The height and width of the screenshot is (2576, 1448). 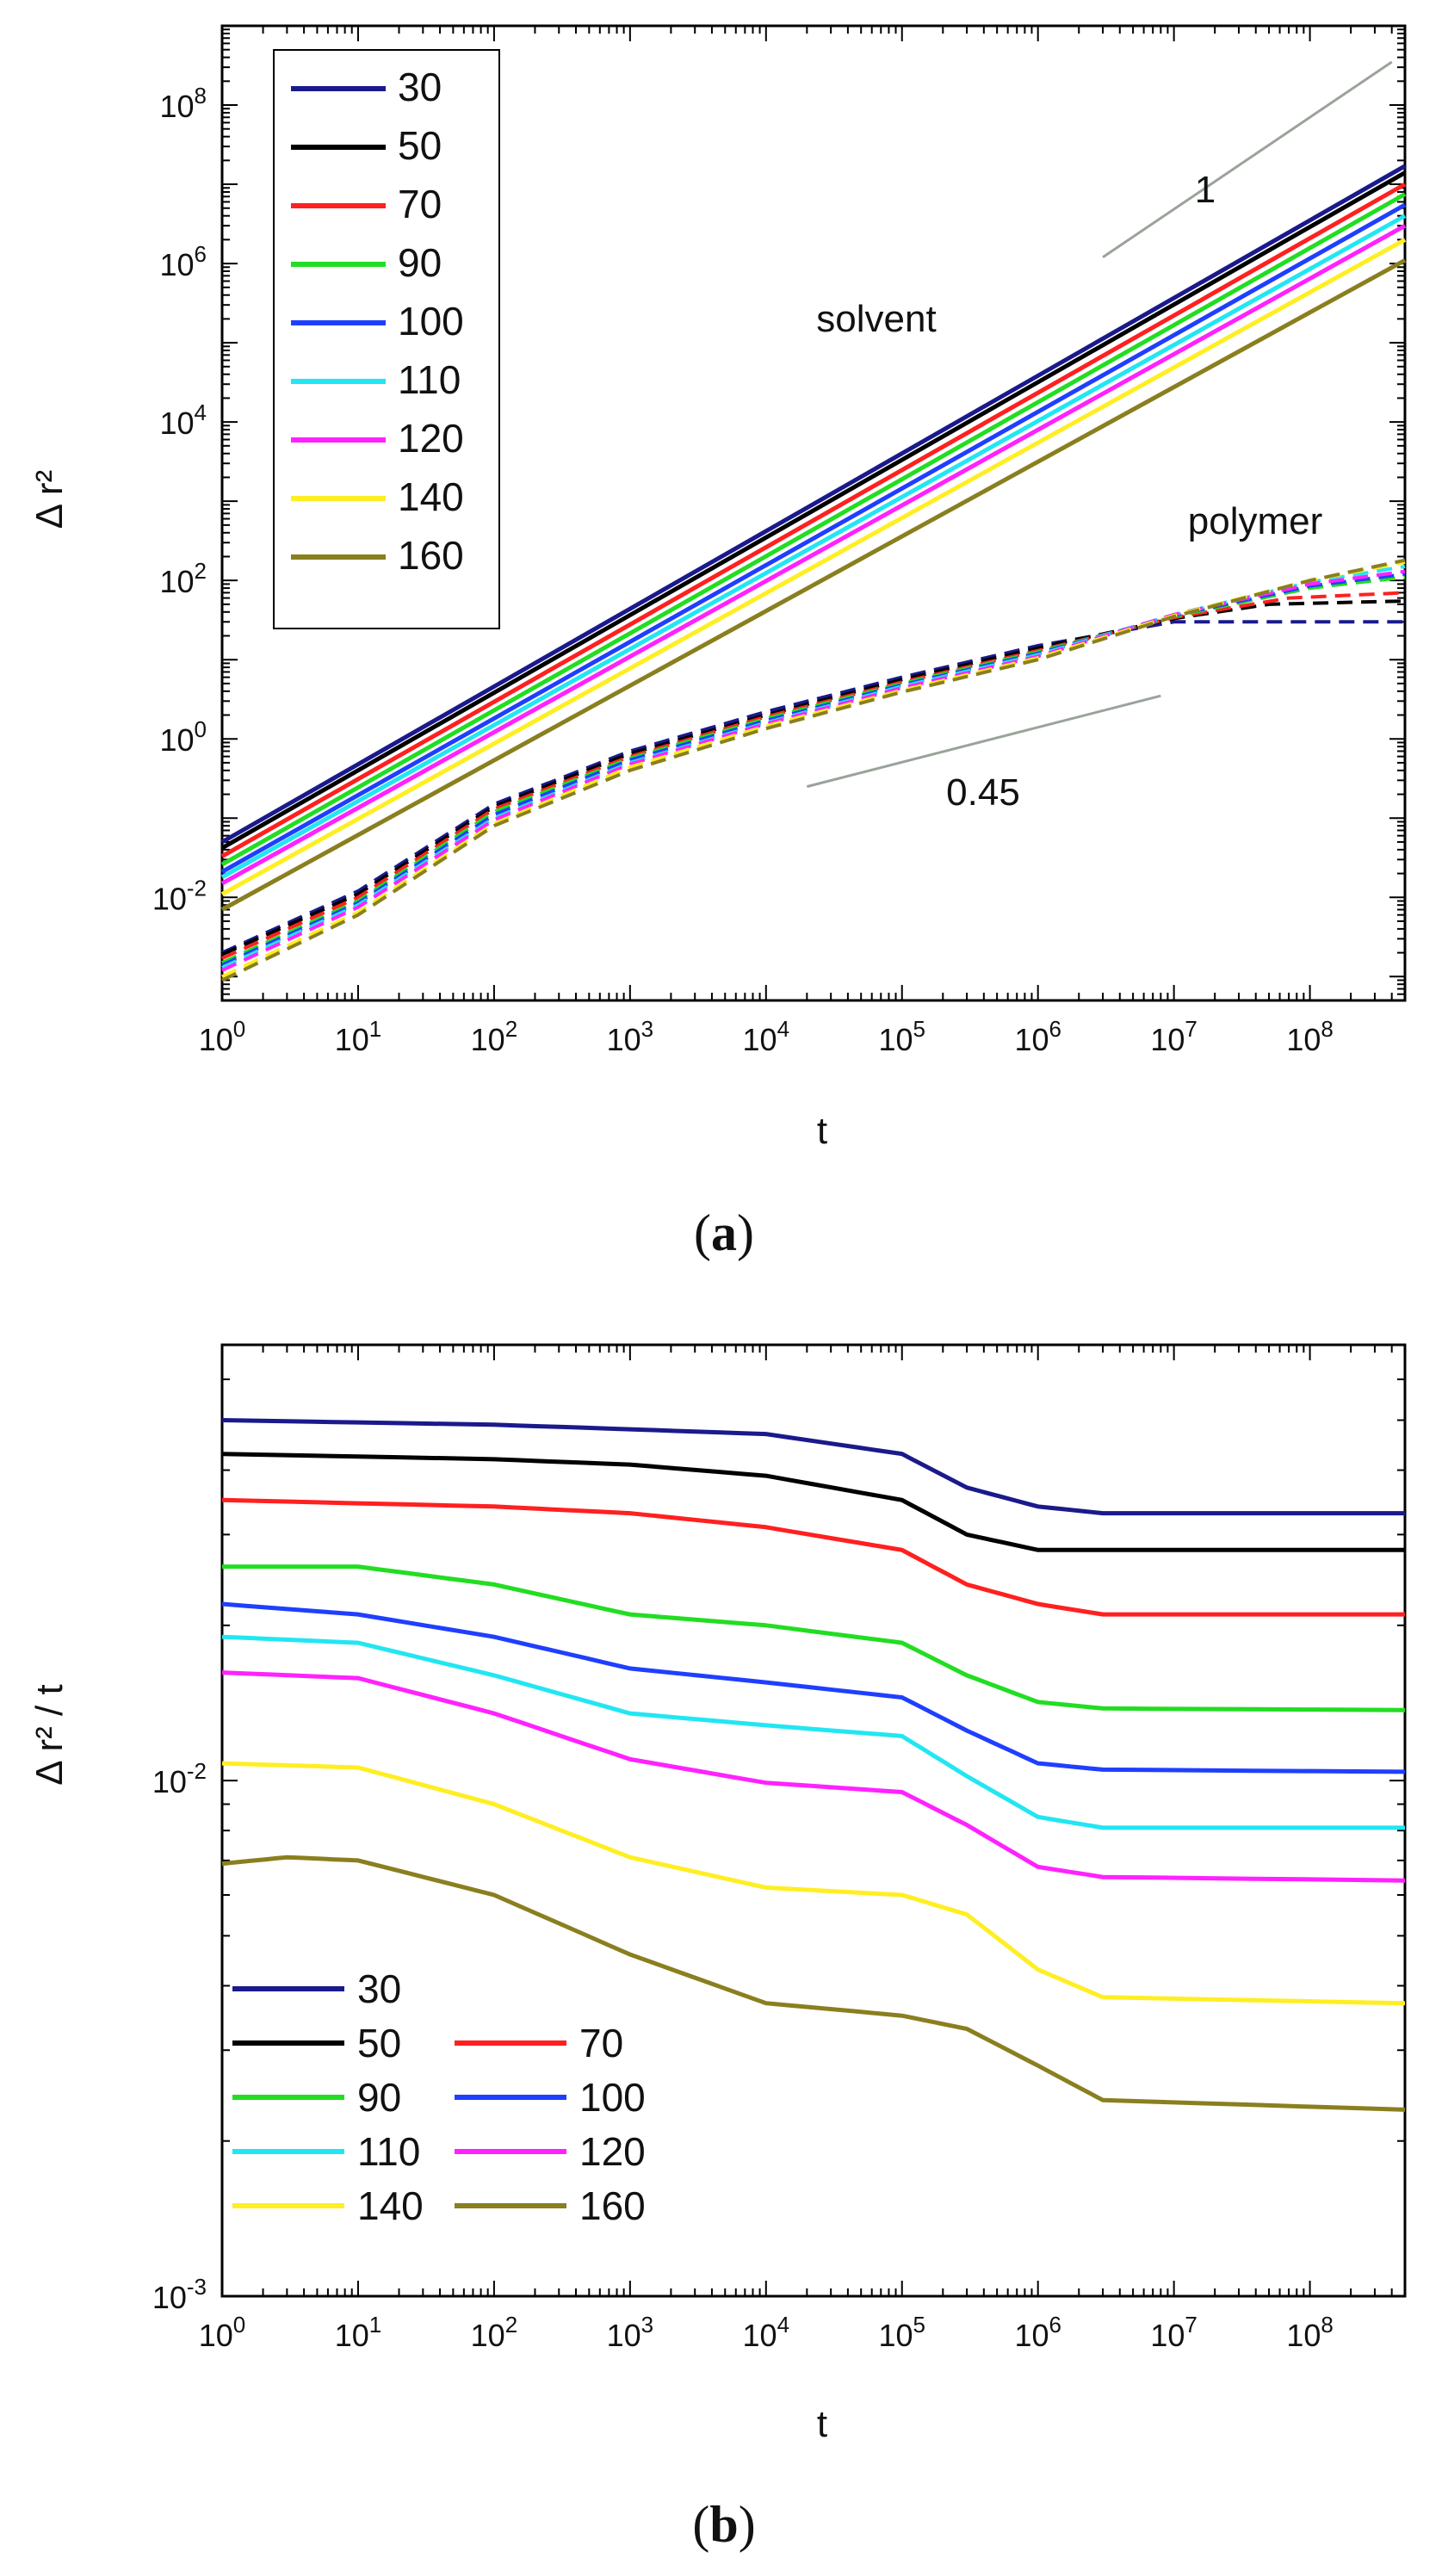 What do you see at coordinates (439, 2097) in the screenshot?
I see `panel-b-legend: 30 50 70 90 100 110 120 140 160` at bounding box center [439, 2097].